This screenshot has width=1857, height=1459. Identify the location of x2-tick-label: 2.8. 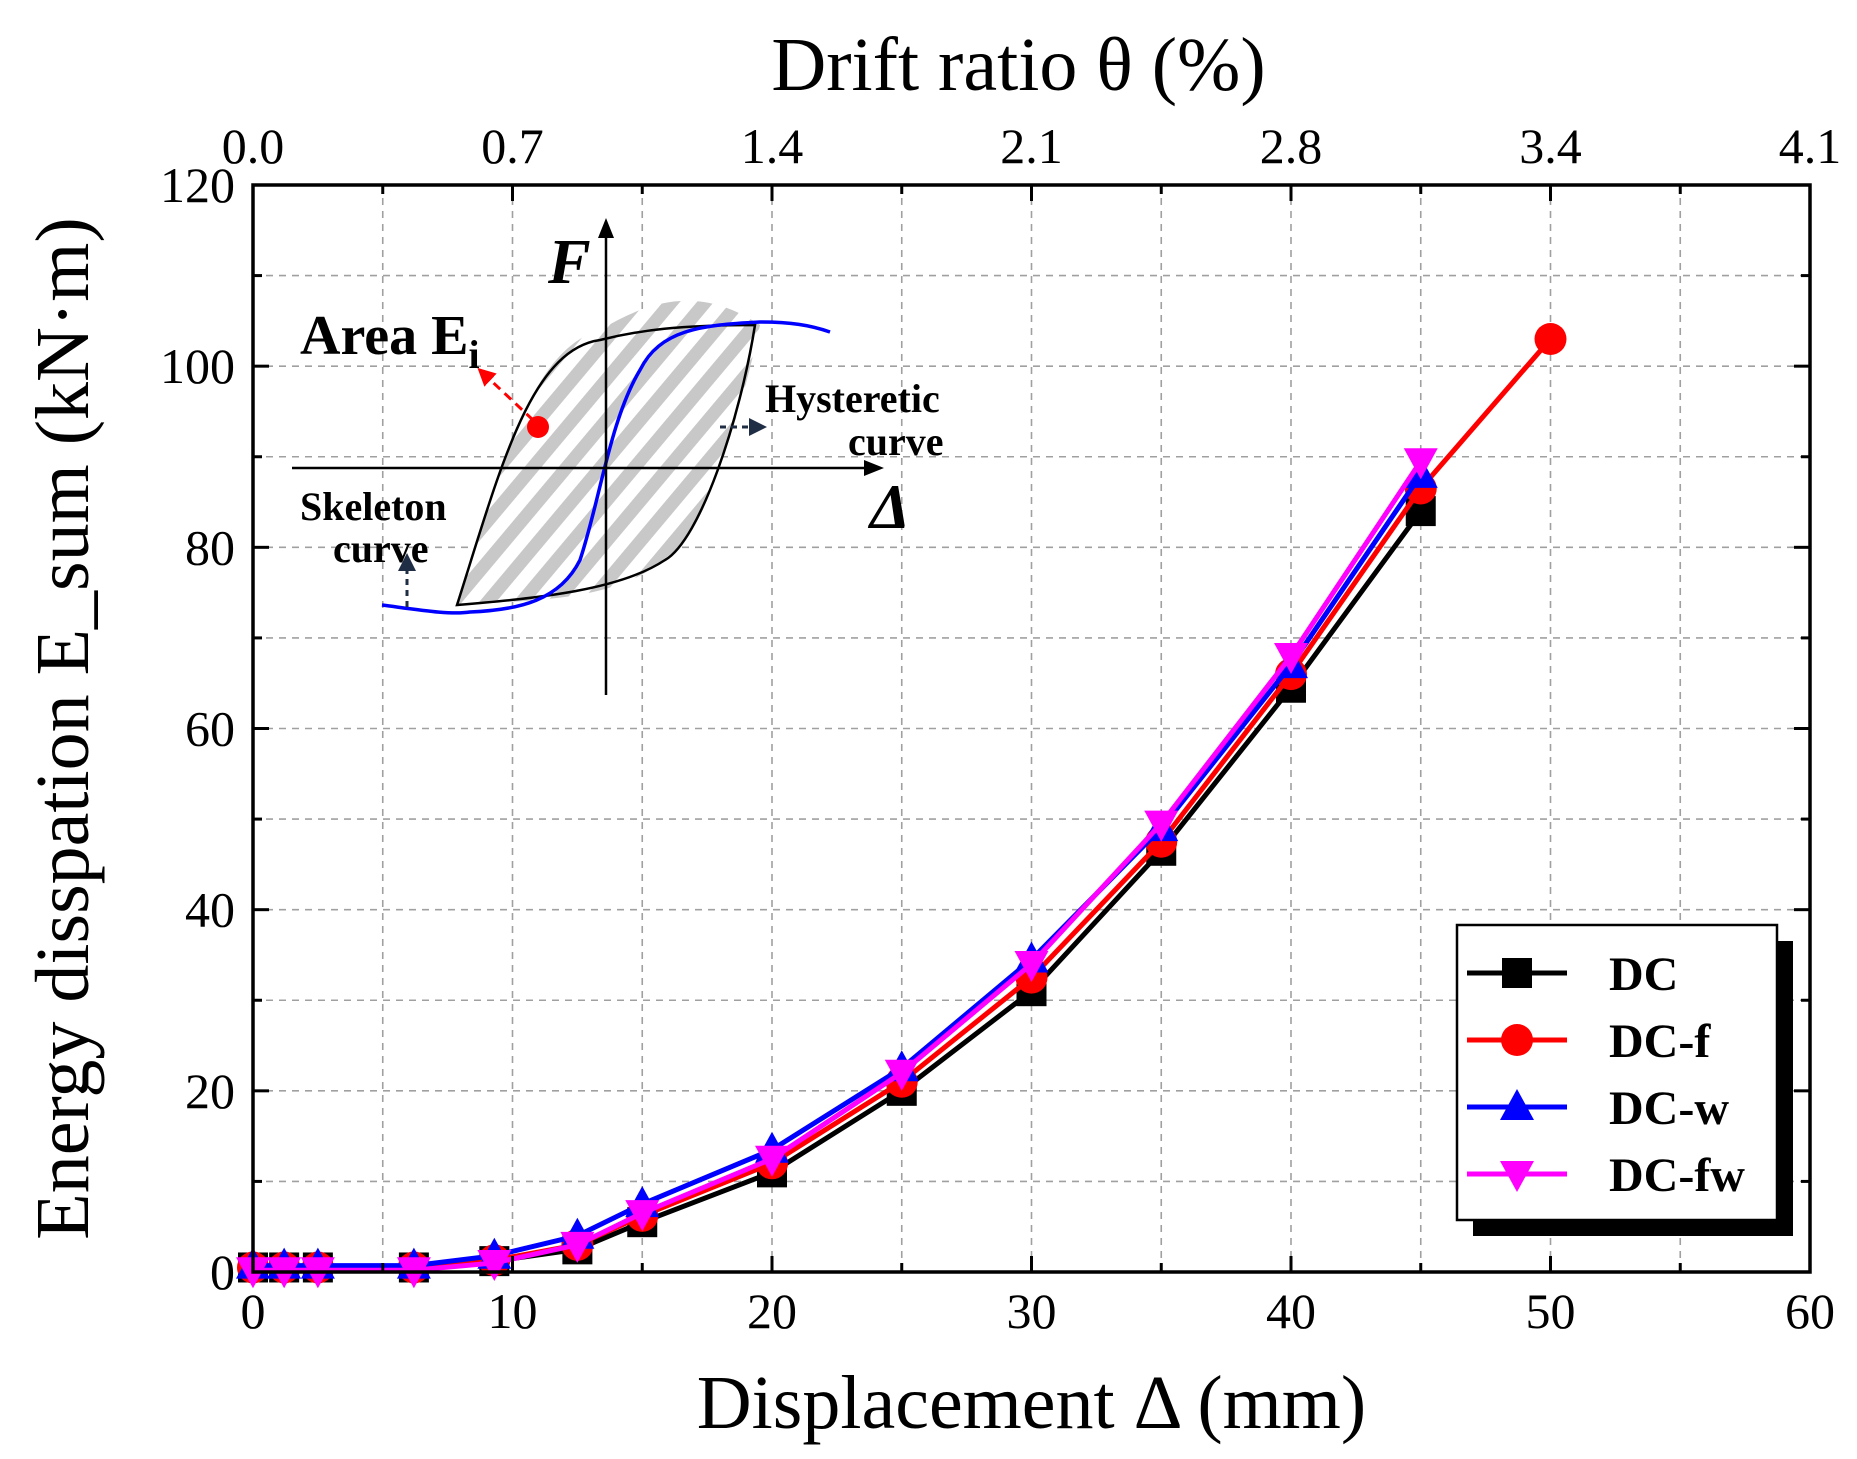
(1291, 146).